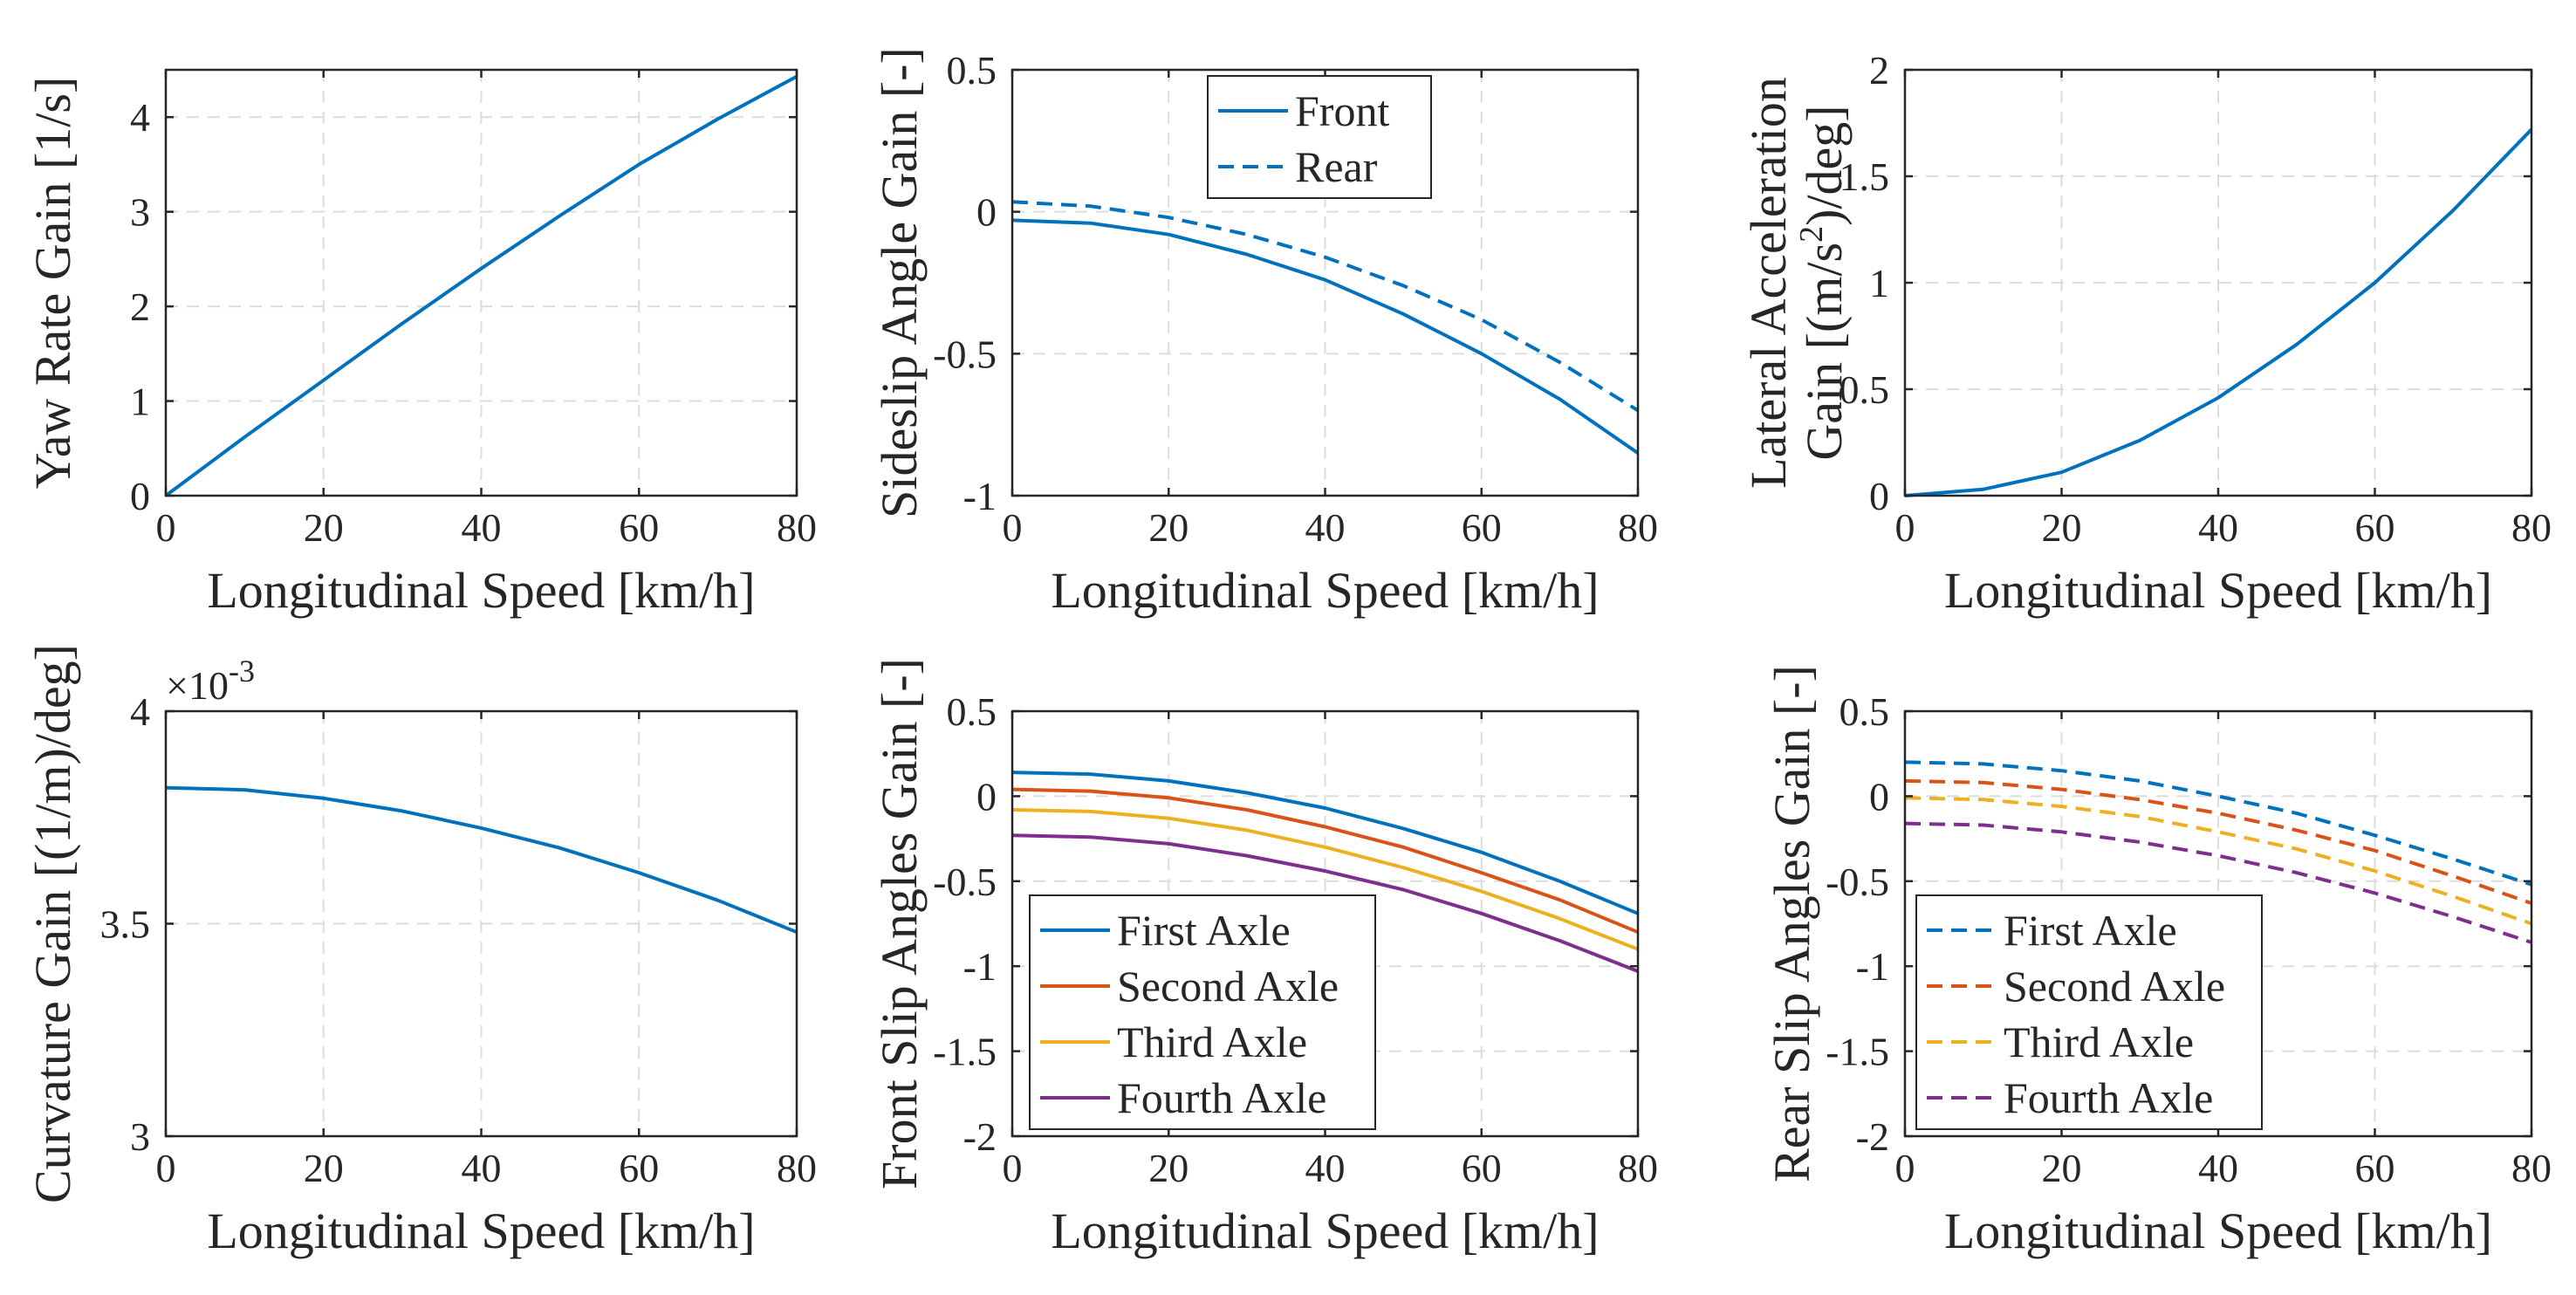 This screenshot has width=2576, height=1295. Describe the element at coordinates (242, 671) in the screenshot. I see `axis-exponent-power: -3` at that location.